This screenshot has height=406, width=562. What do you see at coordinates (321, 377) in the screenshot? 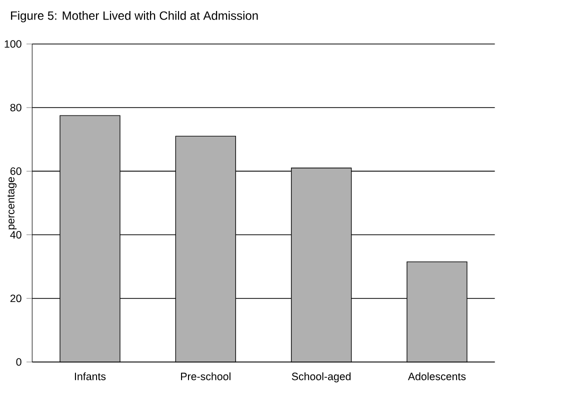
I see `x-tick-label: School-aged` at bounding box center [321, 377].